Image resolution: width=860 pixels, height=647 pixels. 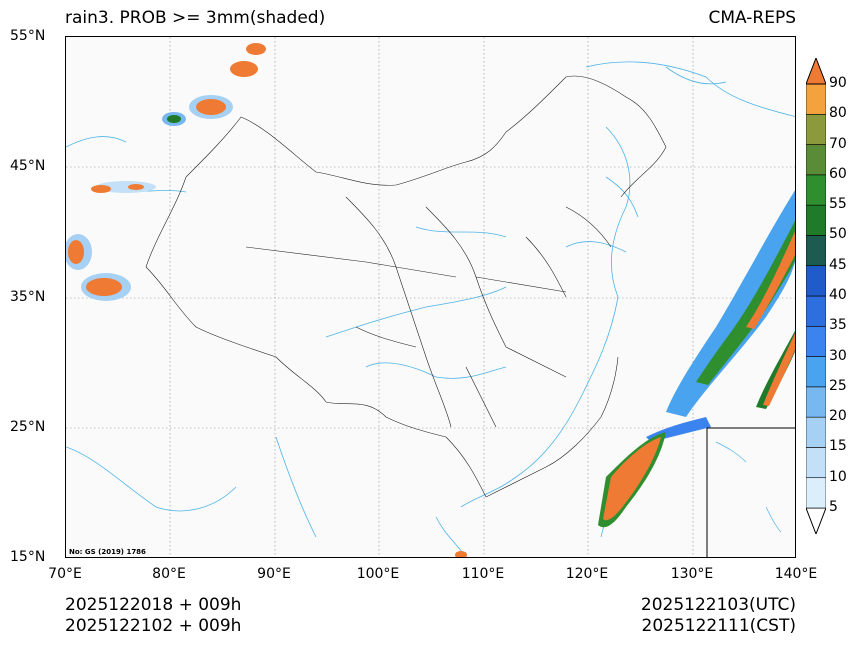 I want to click on lon-label-130: 130°E, so click(x=692, y=574).